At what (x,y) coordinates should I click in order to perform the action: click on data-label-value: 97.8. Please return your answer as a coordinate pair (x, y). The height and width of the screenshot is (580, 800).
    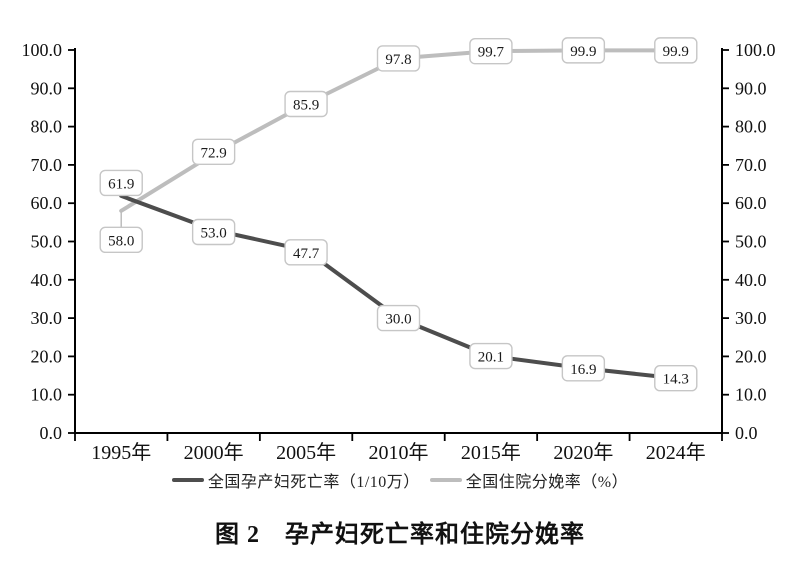
    Looking at the image, I should click on (398, 60).